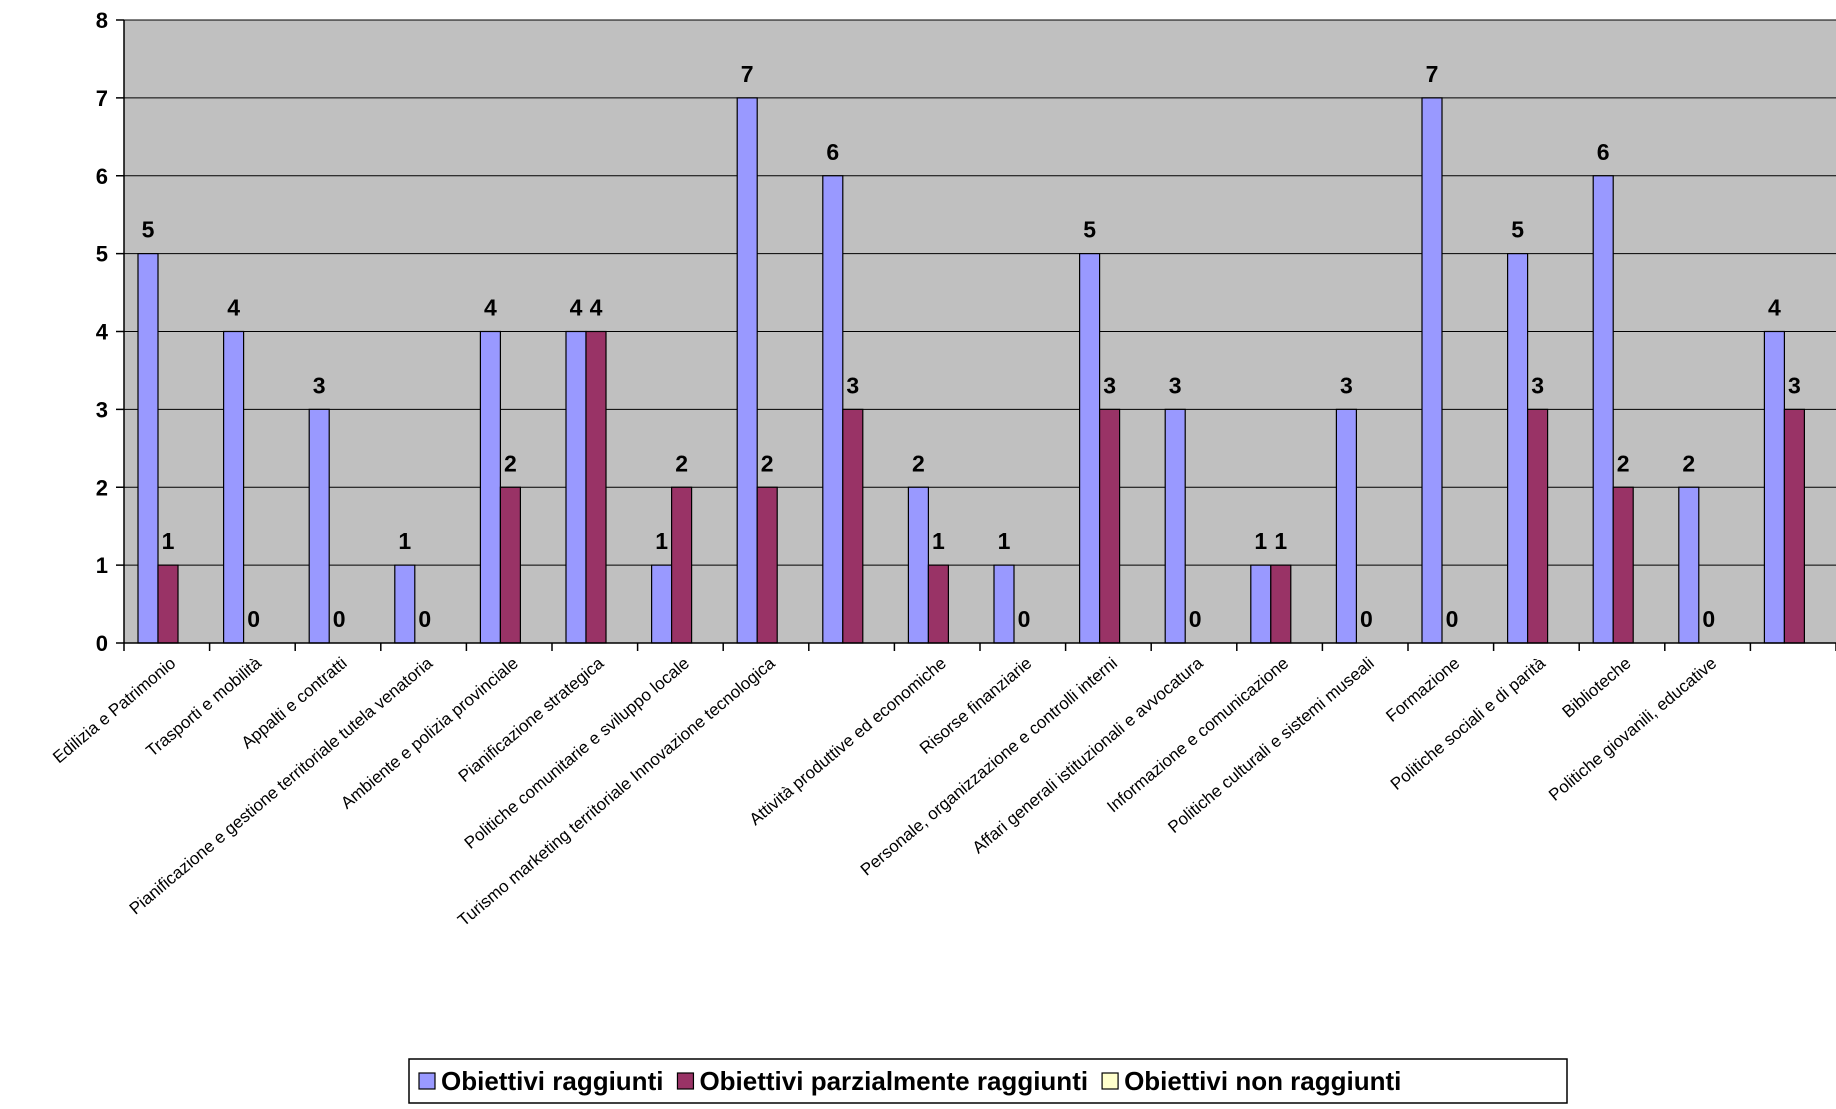 The image size is (1836, 1109). I want to click on y-tick-label: 7, so click(102, 98).